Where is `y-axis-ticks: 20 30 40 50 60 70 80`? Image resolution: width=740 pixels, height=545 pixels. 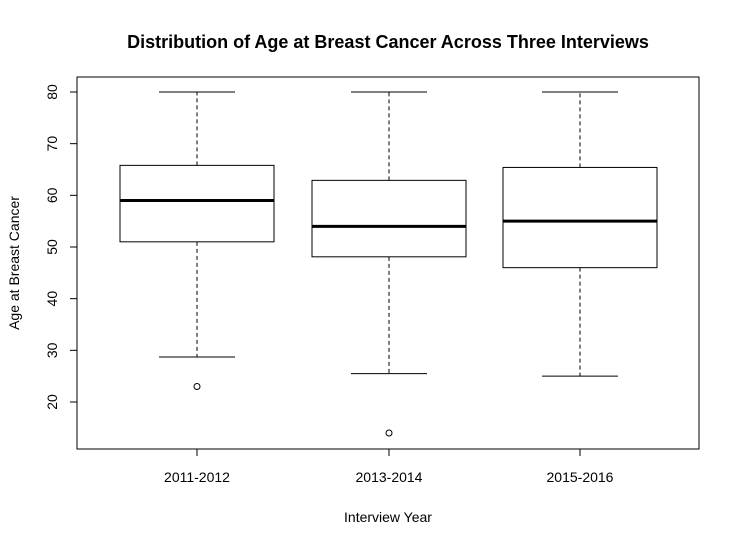 y-axis-ticks: 20 30 40 50 60 70 80 is located at coordinates (60, 247).